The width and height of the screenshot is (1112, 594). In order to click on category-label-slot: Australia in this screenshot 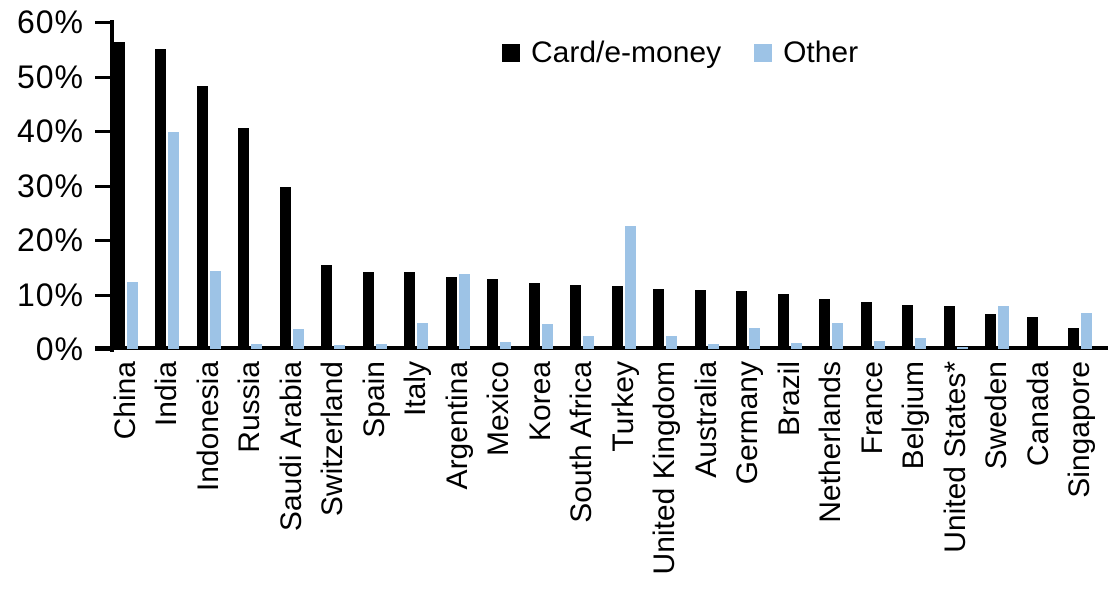, I will do `click(707, 477)`.